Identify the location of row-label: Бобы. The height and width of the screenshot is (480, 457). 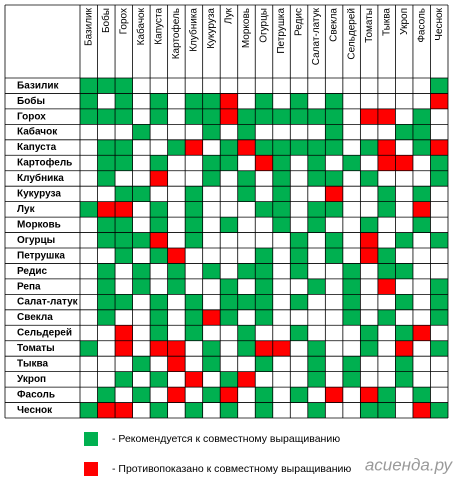
(31, 101).